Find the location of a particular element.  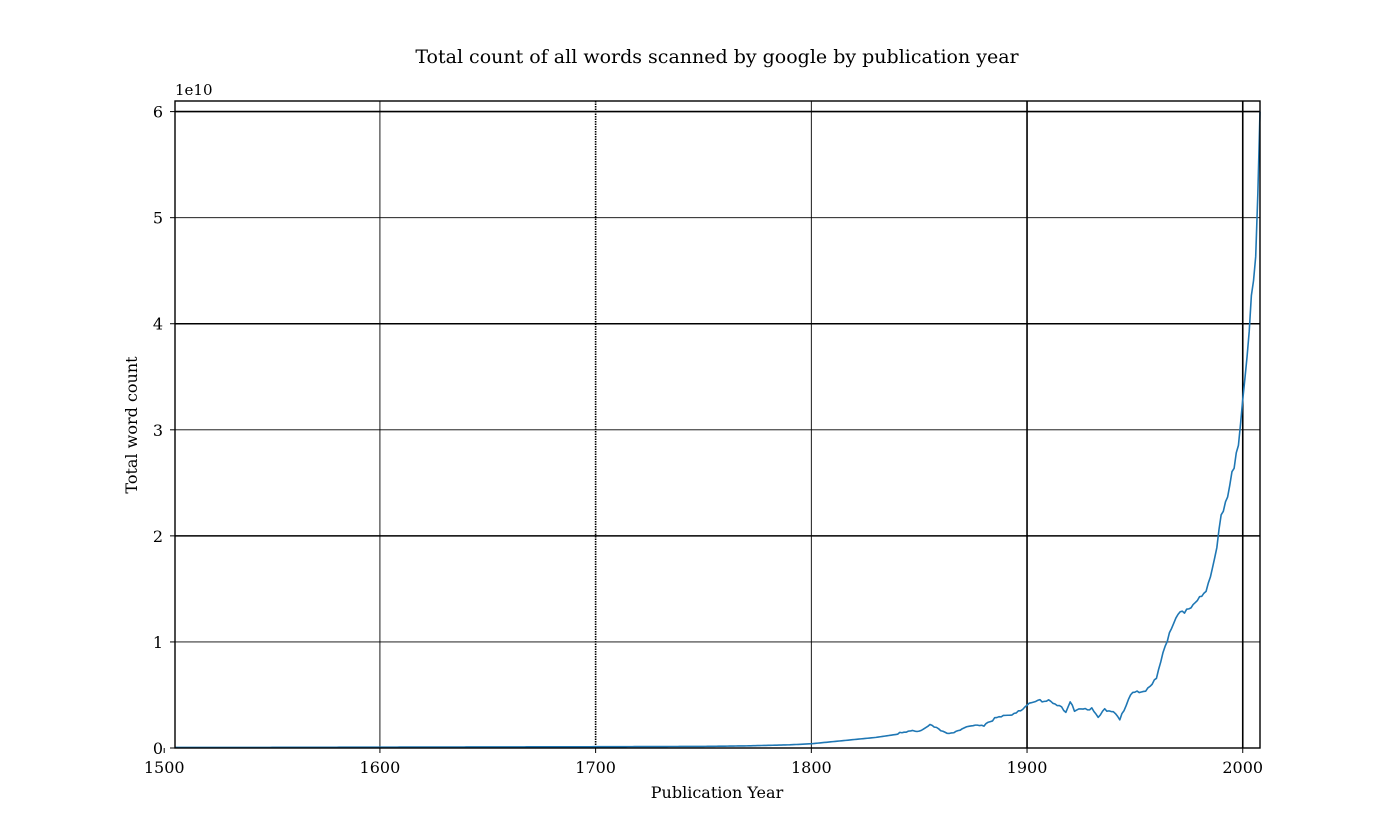

x-tick-label: 1900 is located at coordinates (1027, 767).